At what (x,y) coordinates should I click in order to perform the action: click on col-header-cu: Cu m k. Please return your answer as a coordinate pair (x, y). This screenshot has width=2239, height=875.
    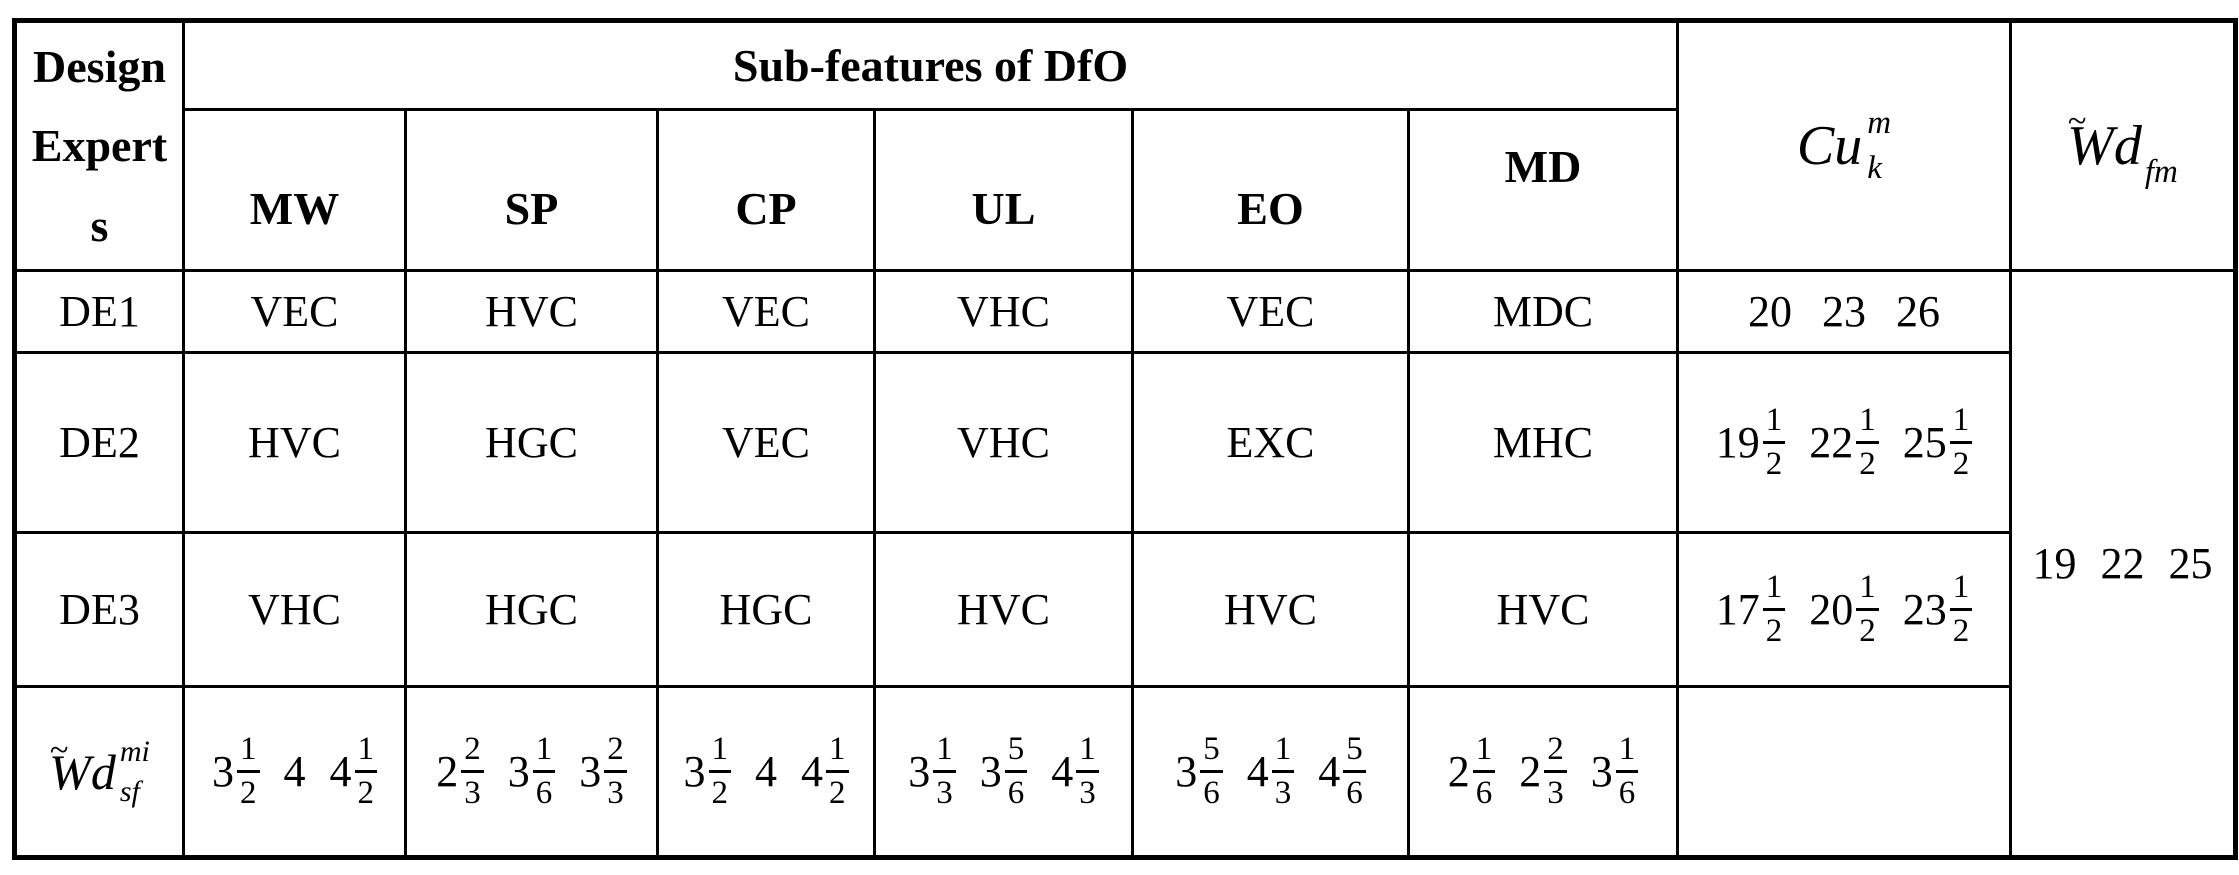
    Looking at the image, I should click on (1845, 147).